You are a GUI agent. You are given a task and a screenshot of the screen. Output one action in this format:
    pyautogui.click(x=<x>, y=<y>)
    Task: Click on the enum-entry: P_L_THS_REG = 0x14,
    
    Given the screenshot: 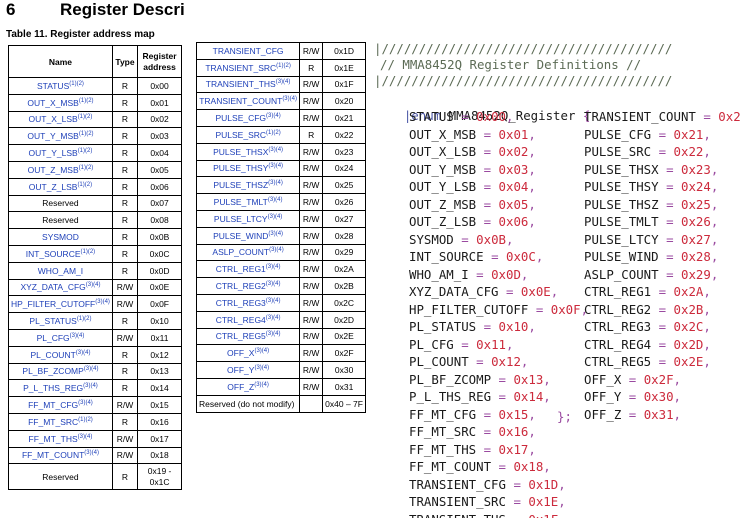 What is the action you would take?
    pyautogui.click(x=480, y=396)
    